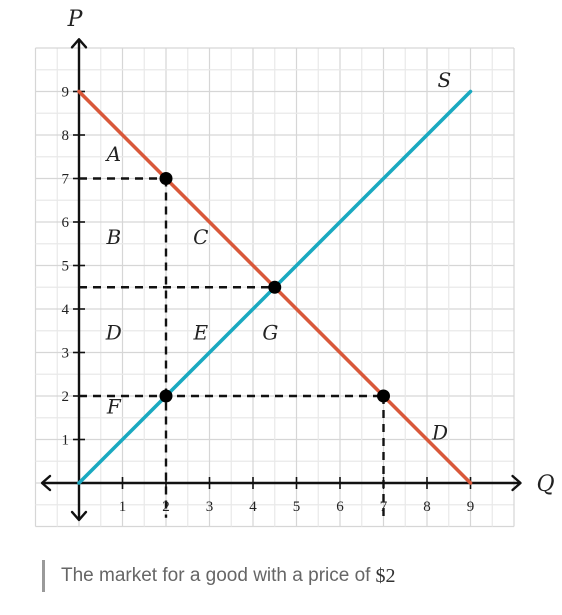  I want to click on y-tick-label: 6, so click(66, 223).